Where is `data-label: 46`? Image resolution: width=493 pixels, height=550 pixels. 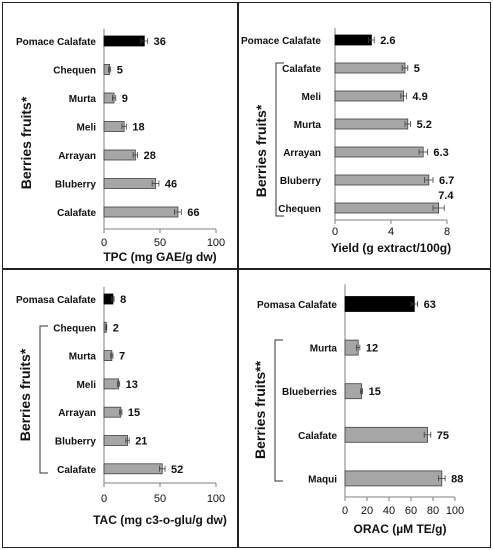 data-label: 46 is located at coordinates (171, 185).